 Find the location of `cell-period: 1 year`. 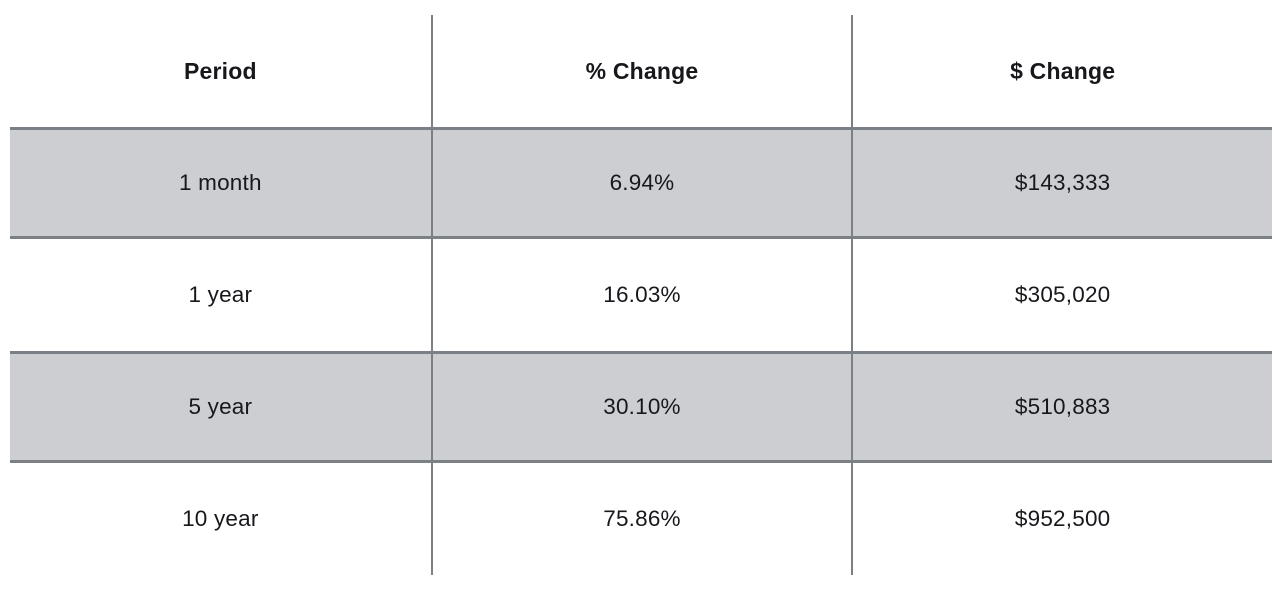

cell-period: 1 year is located at coordinates (220, 294).